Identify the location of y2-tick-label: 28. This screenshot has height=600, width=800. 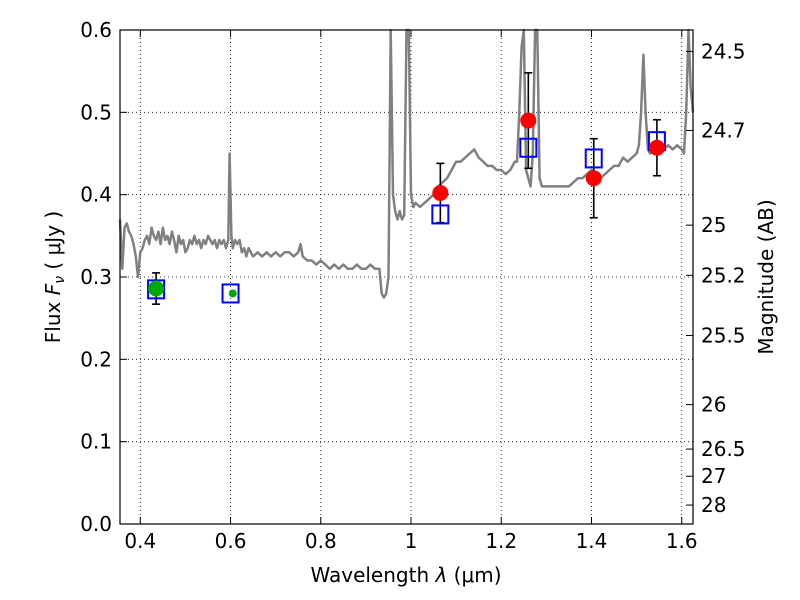
(713, 505).